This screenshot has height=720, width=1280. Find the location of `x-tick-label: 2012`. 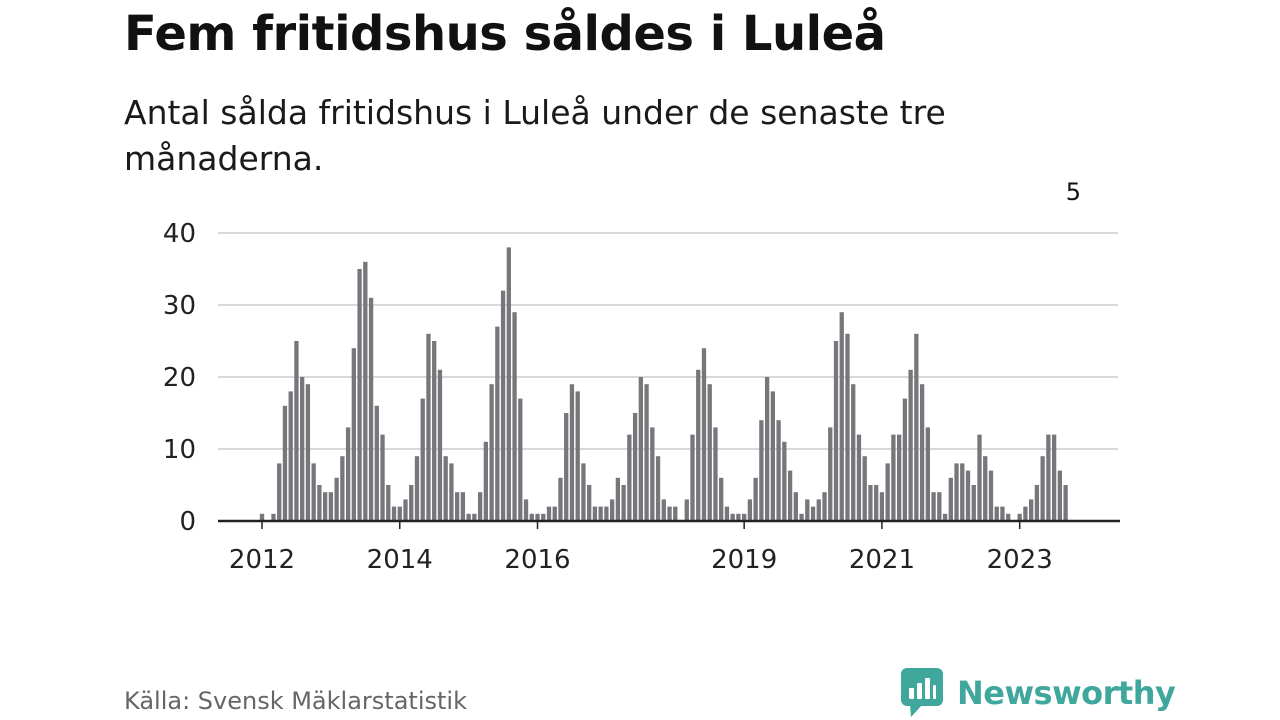

x-tick-label: 2012 is located at coordinates (262, 560).